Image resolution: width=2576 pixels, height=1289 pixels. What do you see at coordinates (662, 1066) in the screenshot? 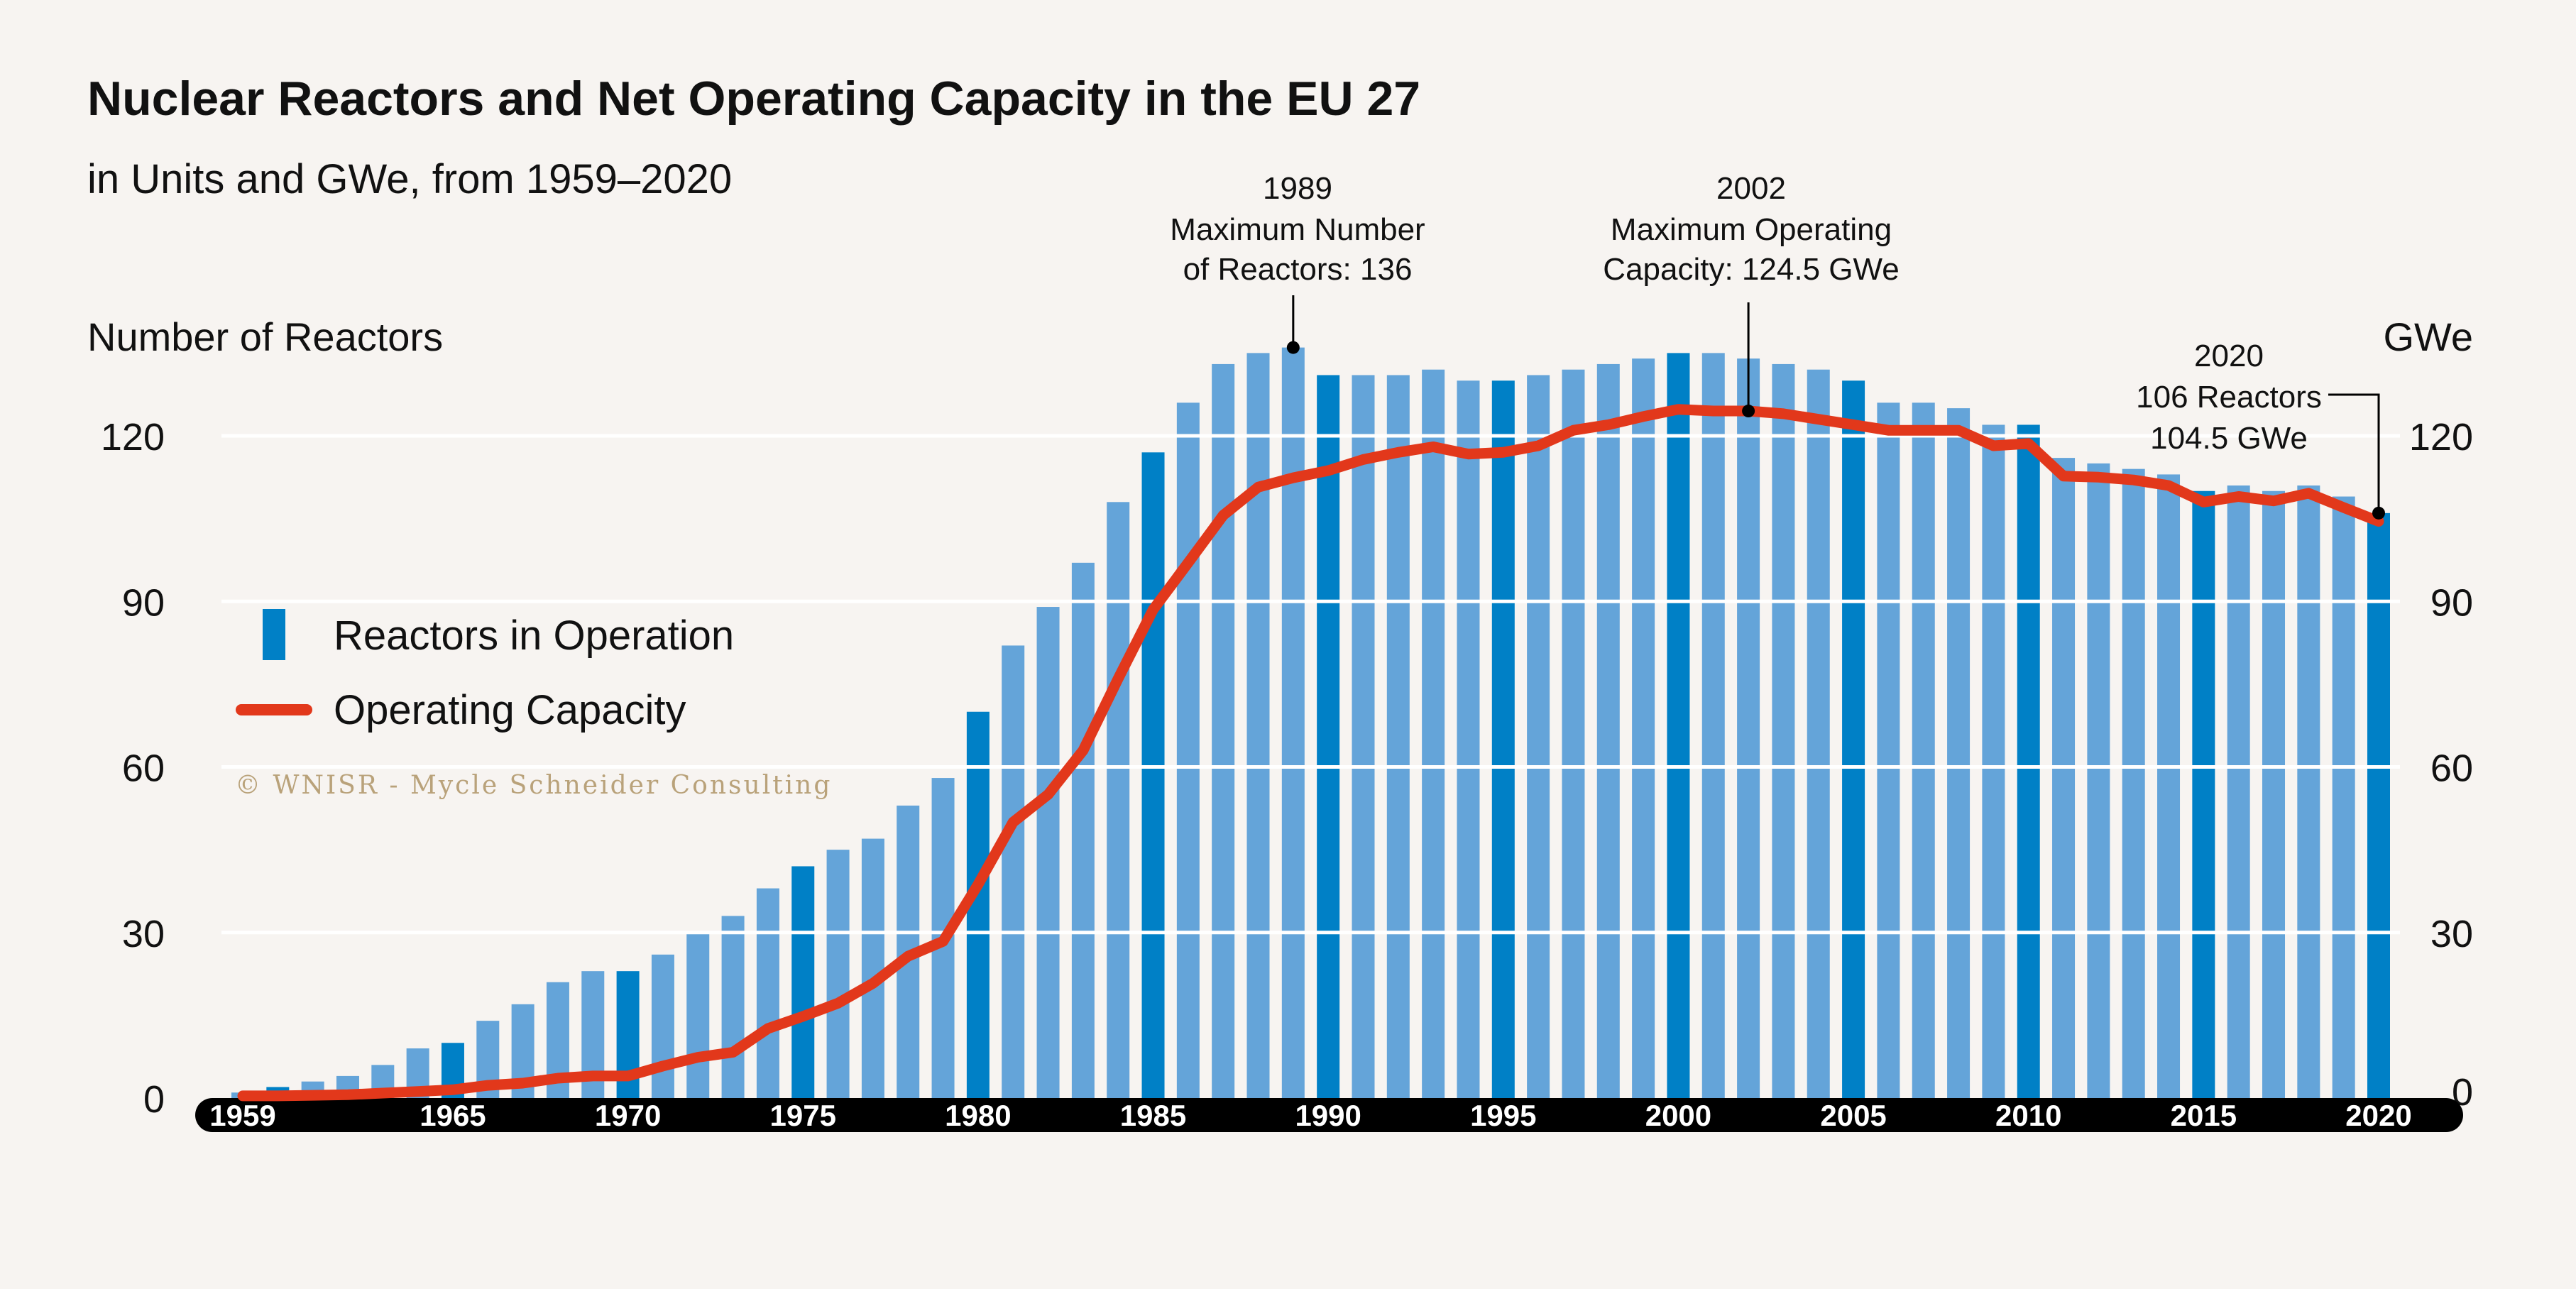
I see `capacity-point-1971` at bounding box center [662, 1066].